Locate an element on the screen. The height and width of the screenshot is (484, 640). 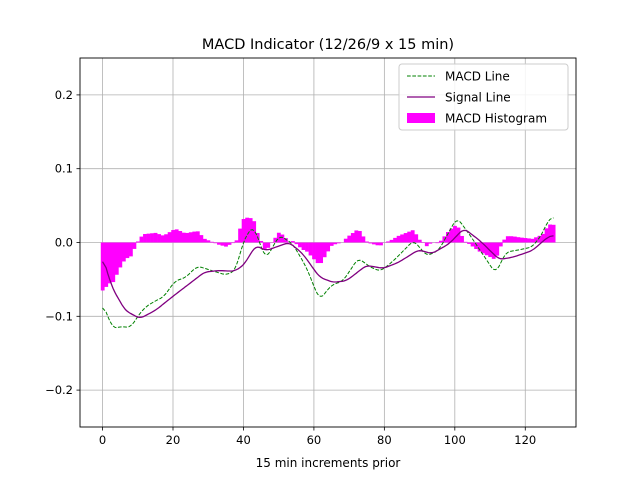
legend: MACD Line Signal Line MACD Histogram is located at coordinates (483, 97).